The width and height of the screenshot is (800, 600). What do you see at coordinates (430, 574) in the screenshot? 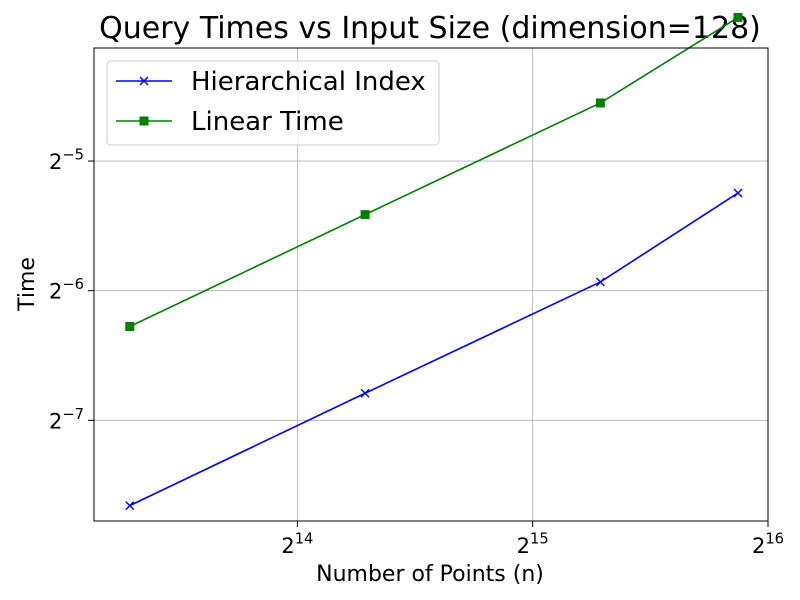
I see `x-axis-label: Number of Points (n)` at bounding box center [430, 574].